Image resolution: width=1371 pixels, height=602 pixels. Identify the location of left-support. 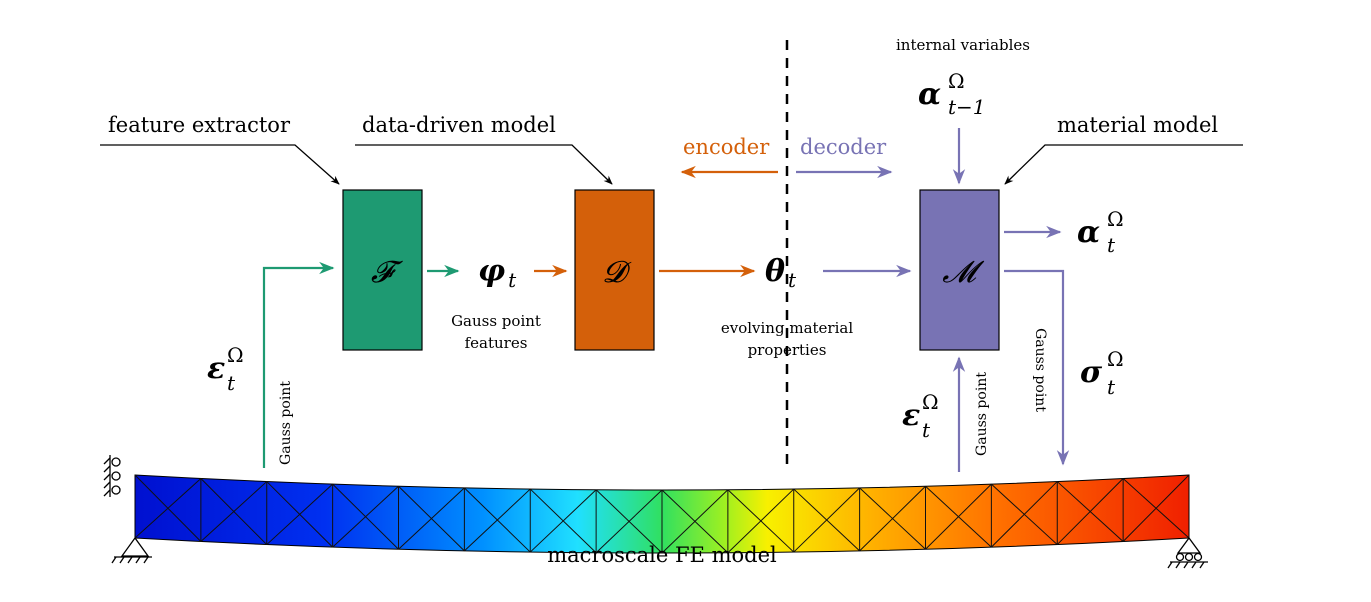
(127, 509).